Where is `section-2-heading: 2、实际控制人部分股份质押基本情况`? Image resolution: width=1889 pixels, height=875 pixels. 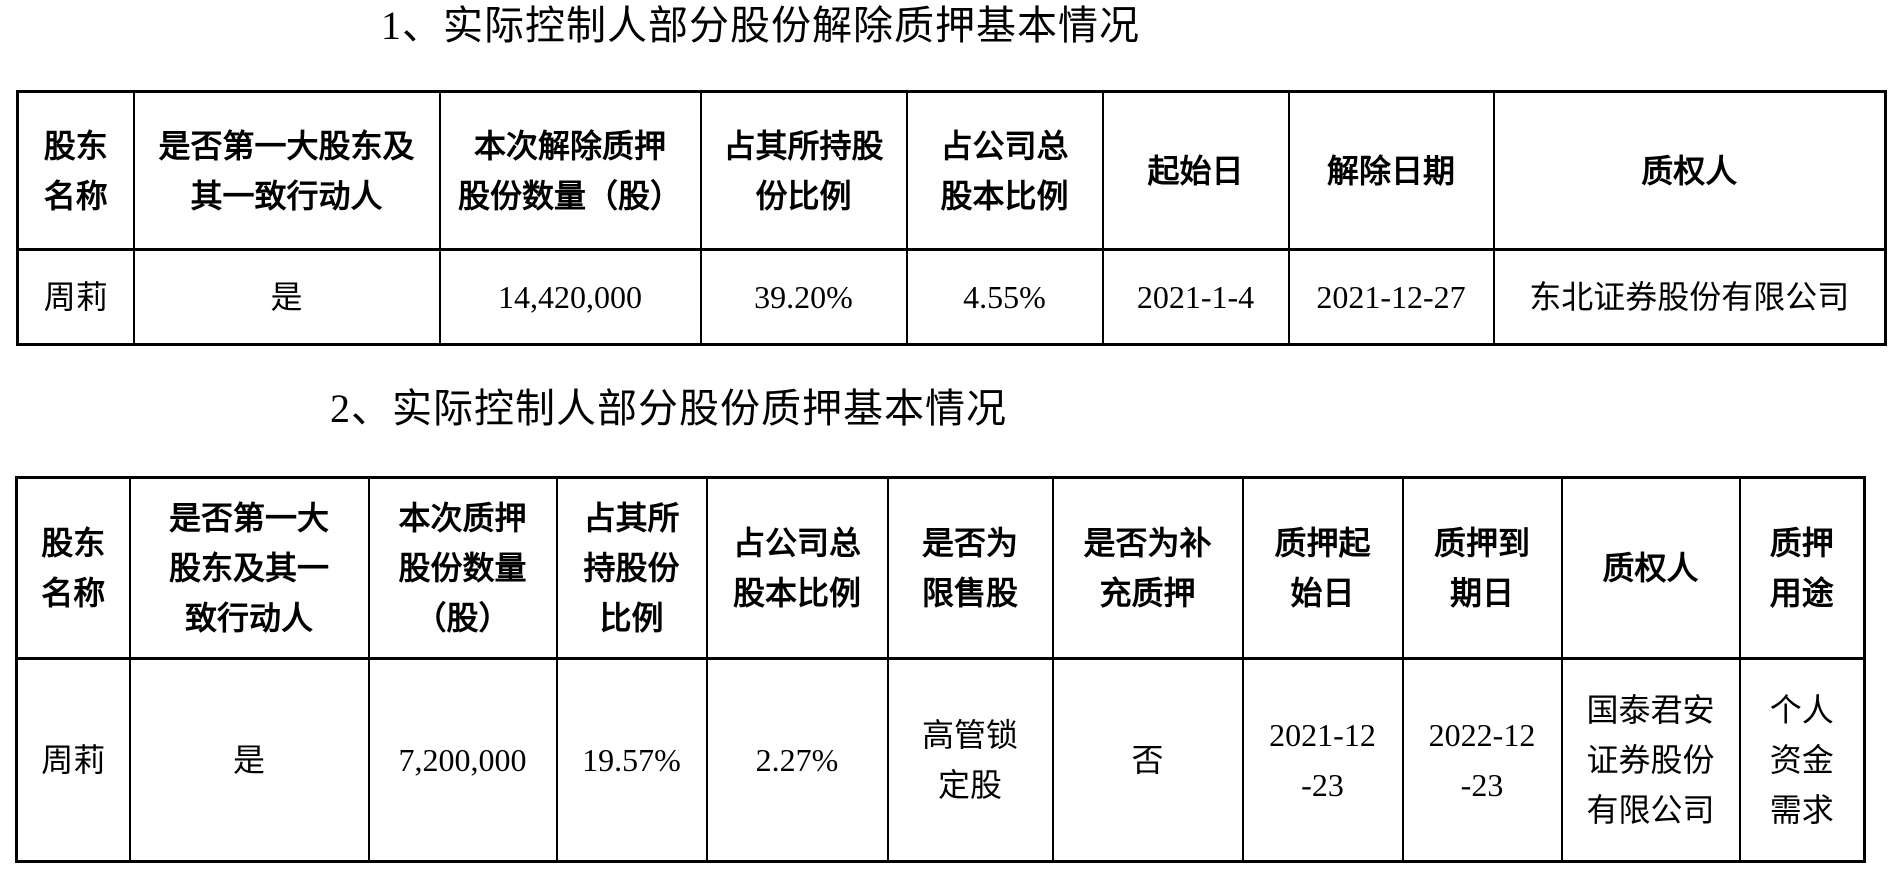
section-2-heading: 2、实际控制人部分股份质押基本情况 is located at coordinates (668, 408).